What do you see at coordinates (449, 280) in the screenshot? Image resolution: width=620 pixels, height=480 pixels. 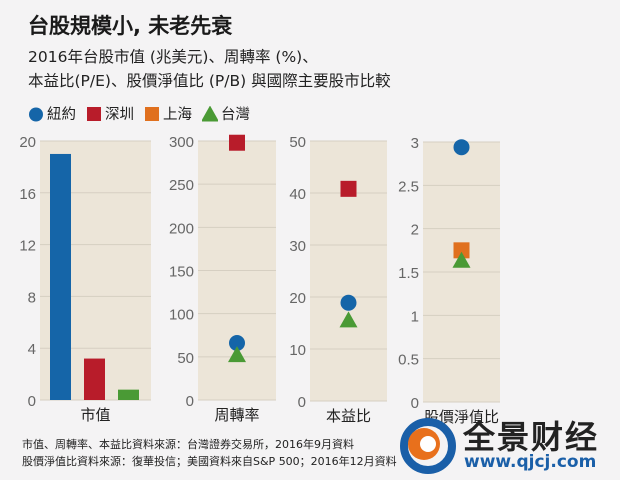 I see `panel-4: 0 0.5 1 1.5 2 2.5 3 股價淨值比` at bounding box center [449, 280].